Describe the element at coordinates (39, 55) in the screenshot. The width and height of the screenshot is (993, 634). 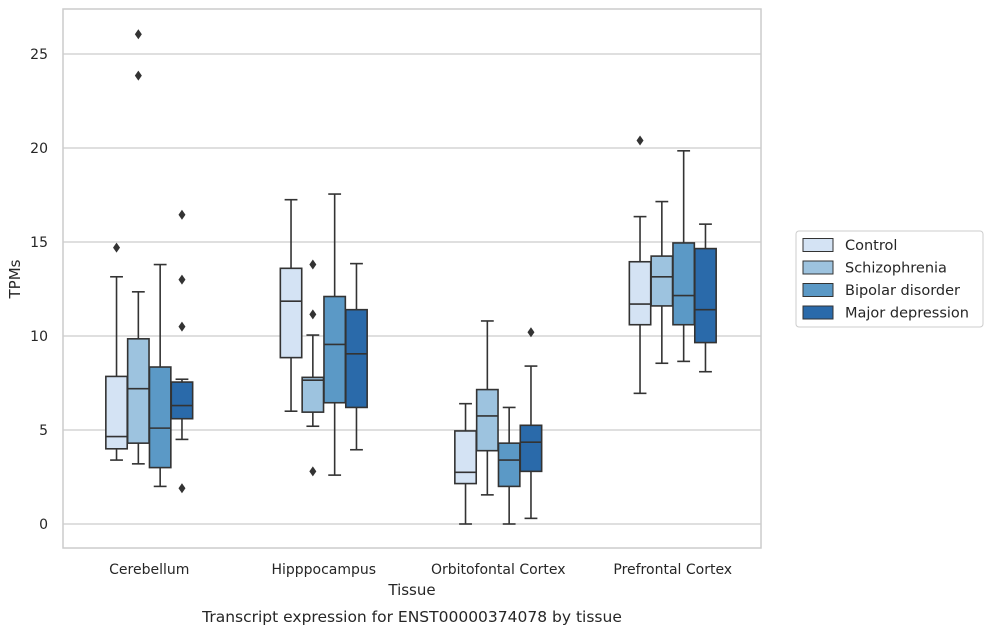
I see `y-tick-label: 25` at that location.